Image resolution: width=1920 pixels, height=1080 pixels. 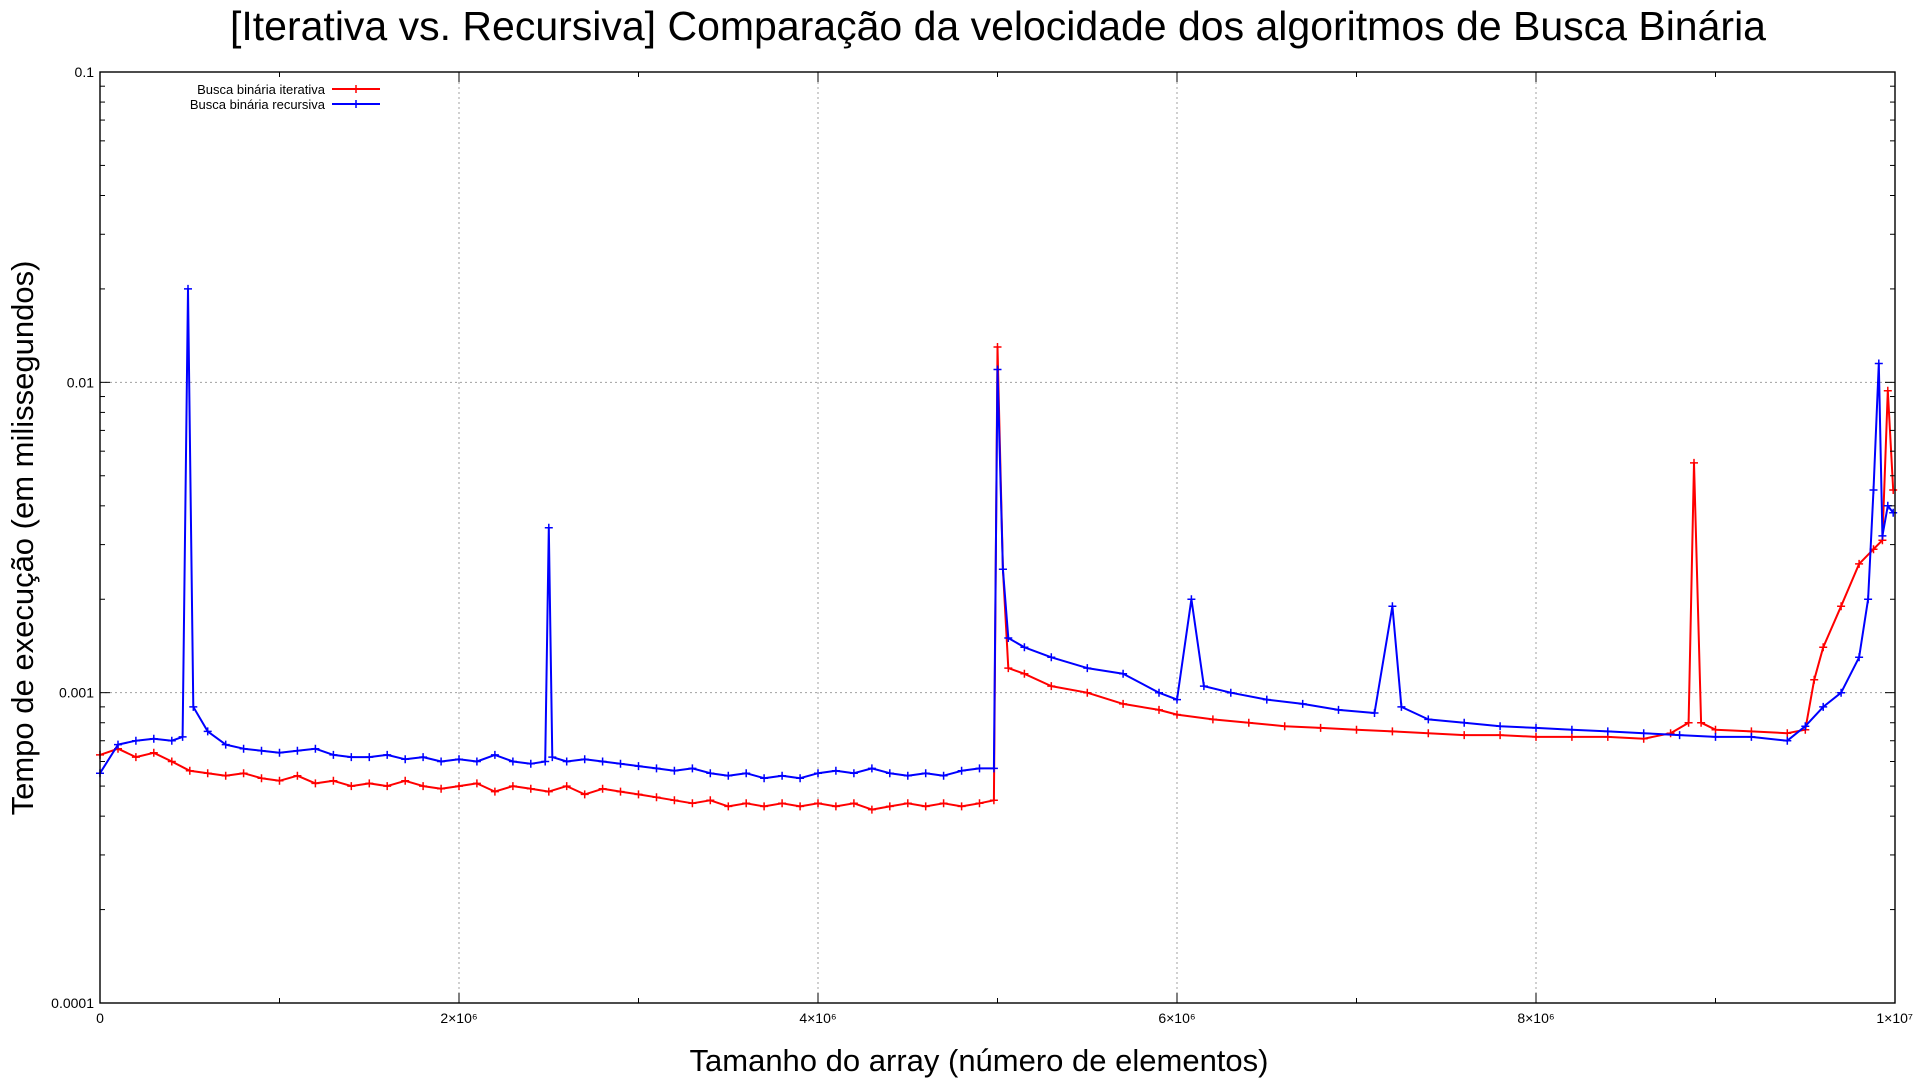 I want to click on legend-entry: Busca binária recursiva, so click(x=285, y=104).